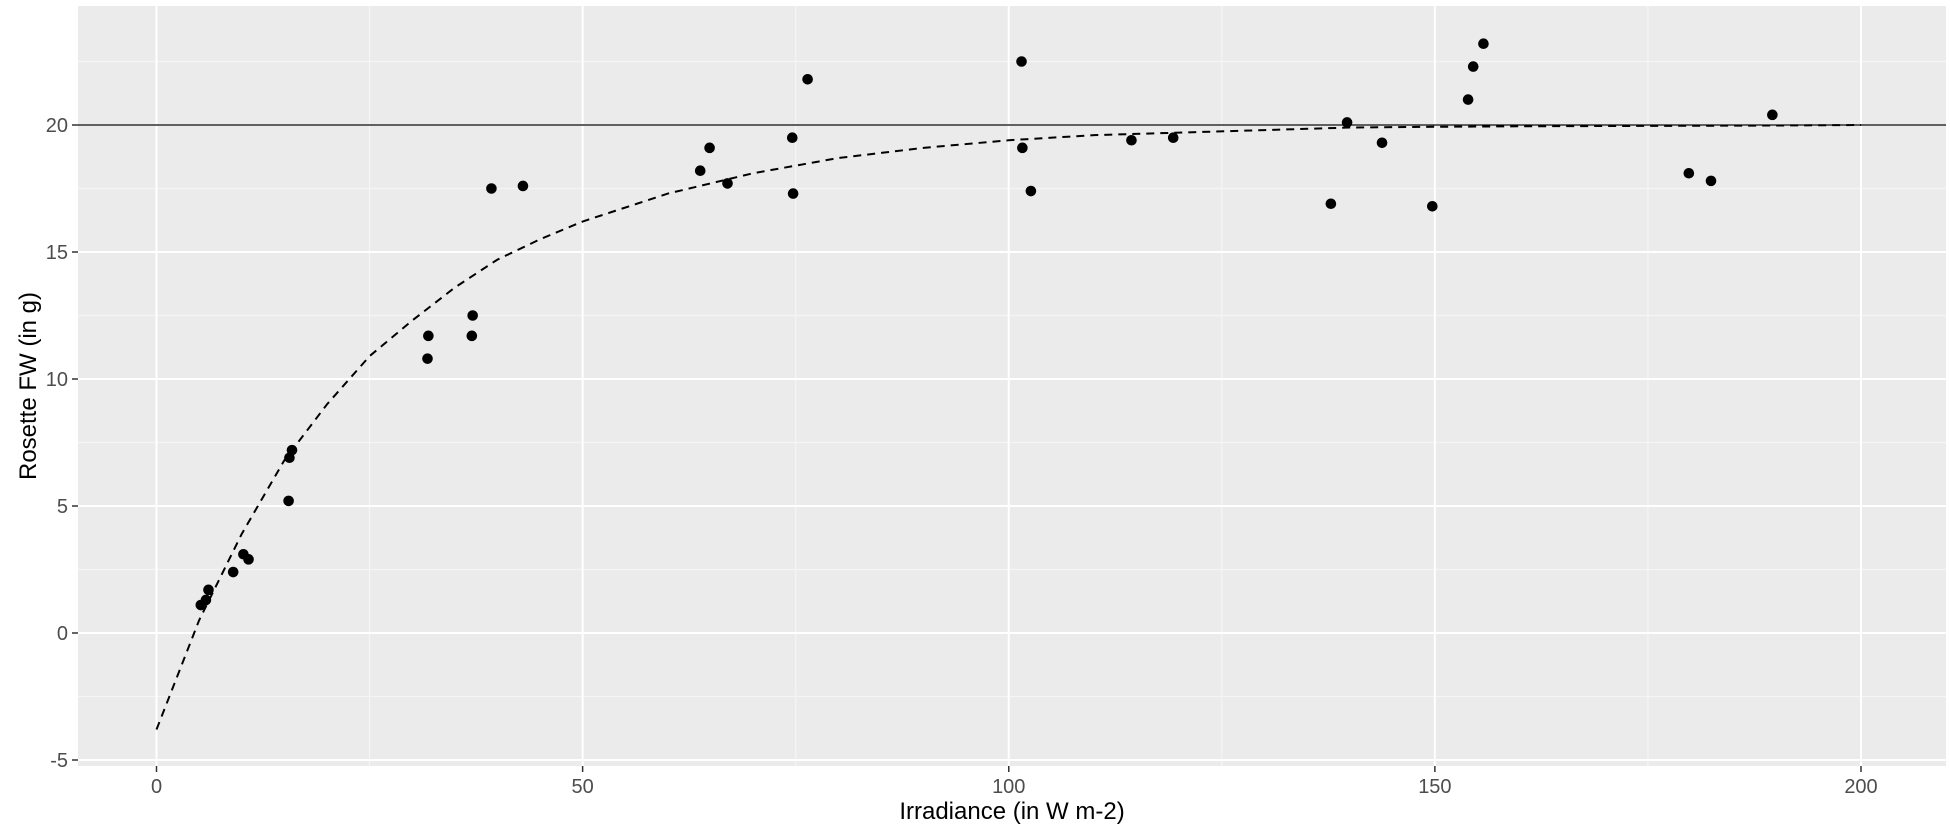  What do you see at coordinates (1860, 787) in the screenshot?
I see `x-tick-label: 200` at bounding box center [1860, 787].